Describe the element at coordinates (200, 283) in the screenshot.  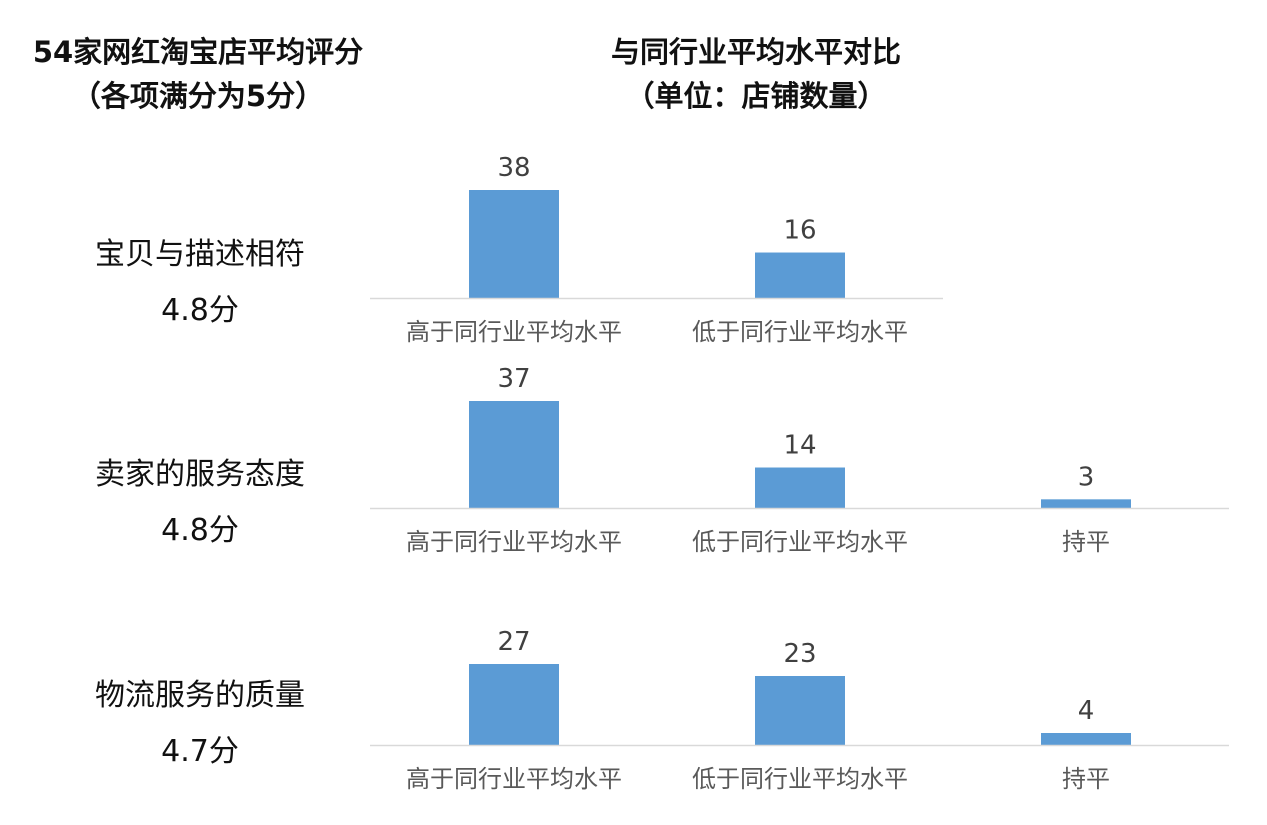
I see `row-label-1: 宝贝与描述相符 4.8分` at that location.